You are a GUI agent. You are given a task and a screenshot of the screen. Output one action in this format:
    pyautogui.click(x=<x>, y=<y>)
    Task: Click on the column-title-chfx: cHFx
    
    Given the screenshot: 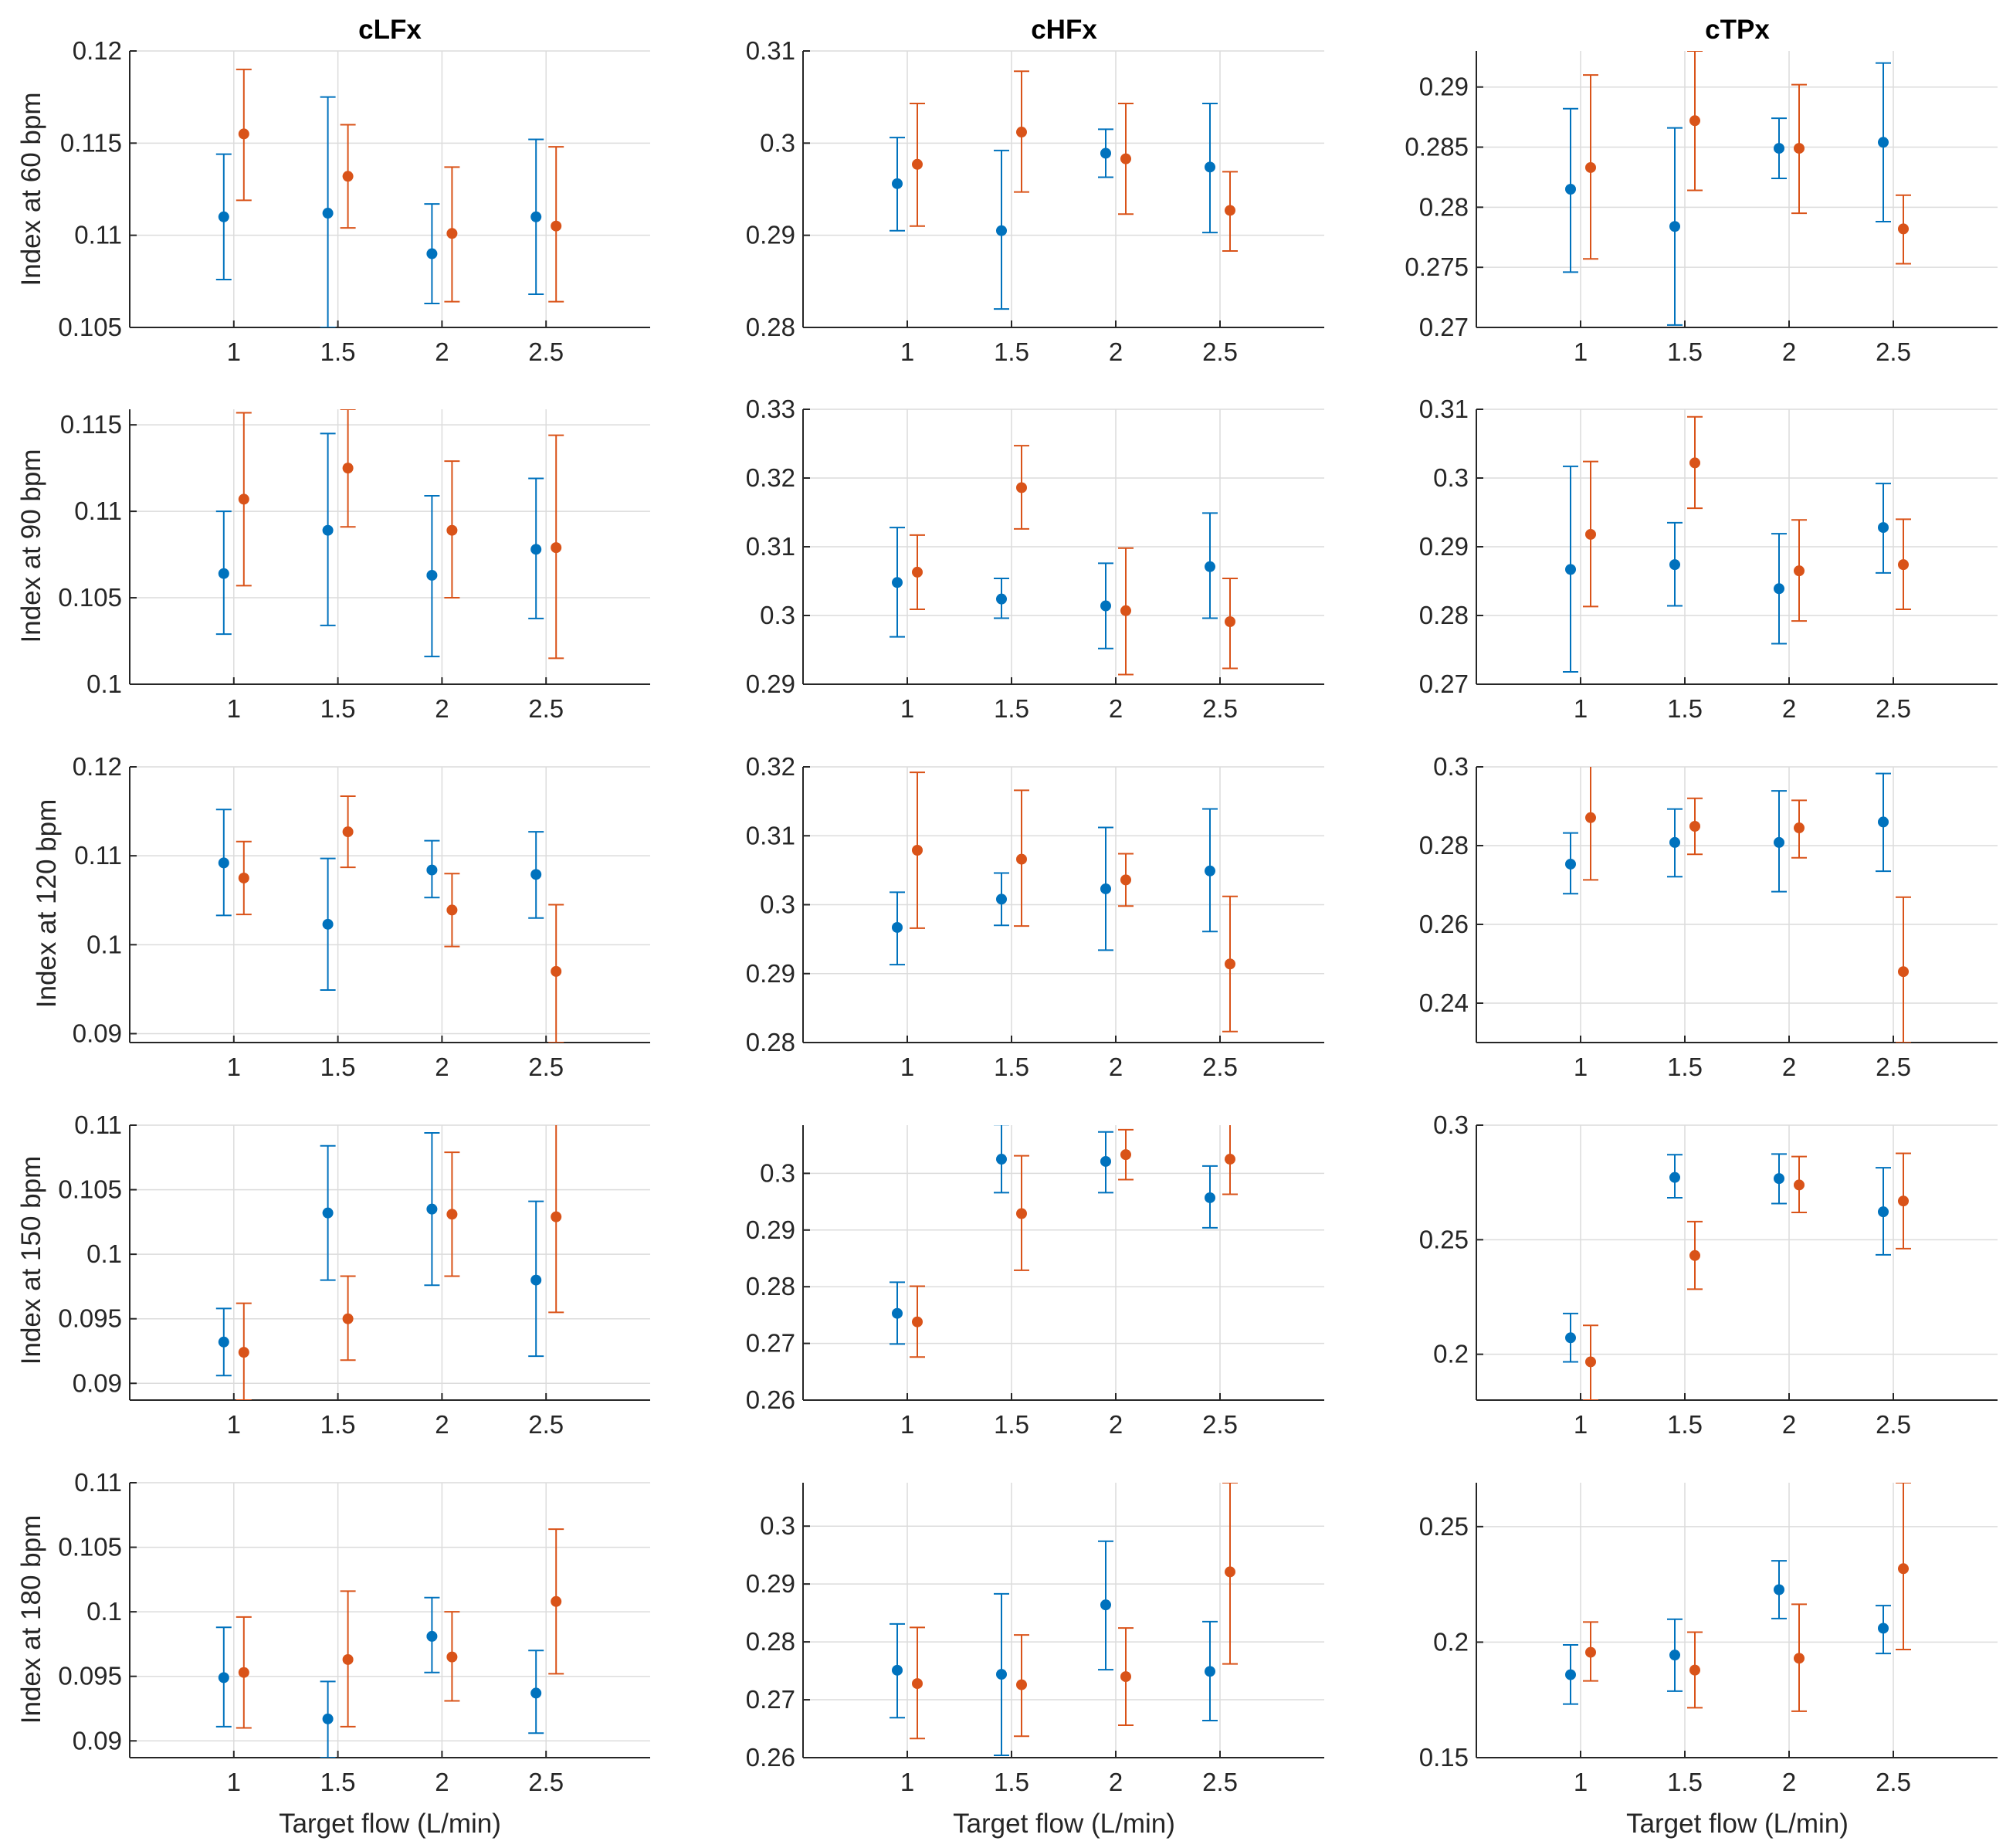 What is the action you would take?
    pyautogui.click(x=1064, y=30)
    